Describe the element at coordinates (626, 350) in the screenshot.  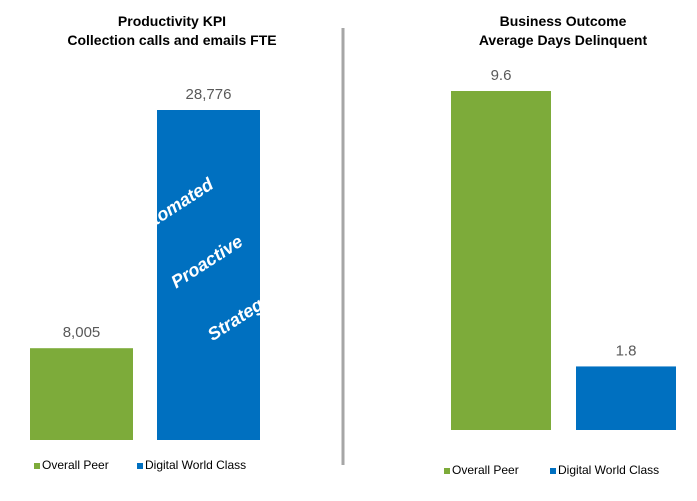
I see `data-label: 1.8` at that location.